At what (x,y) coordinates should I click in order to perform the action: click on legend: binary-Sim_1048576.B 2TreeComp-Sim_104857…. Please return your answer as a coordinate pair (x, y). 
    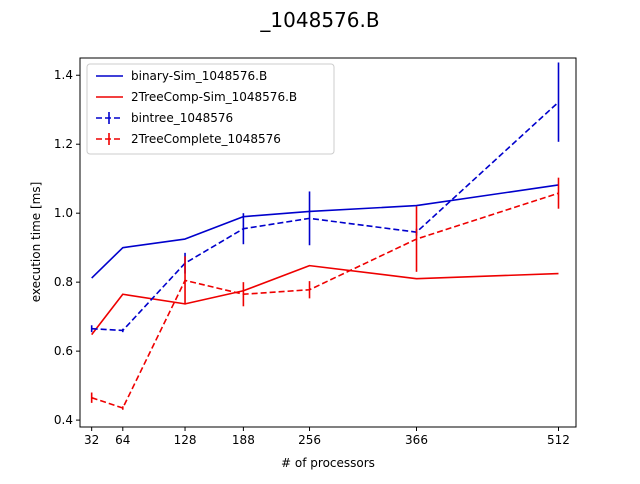
    Looking at the image, I should click on (210, 109).